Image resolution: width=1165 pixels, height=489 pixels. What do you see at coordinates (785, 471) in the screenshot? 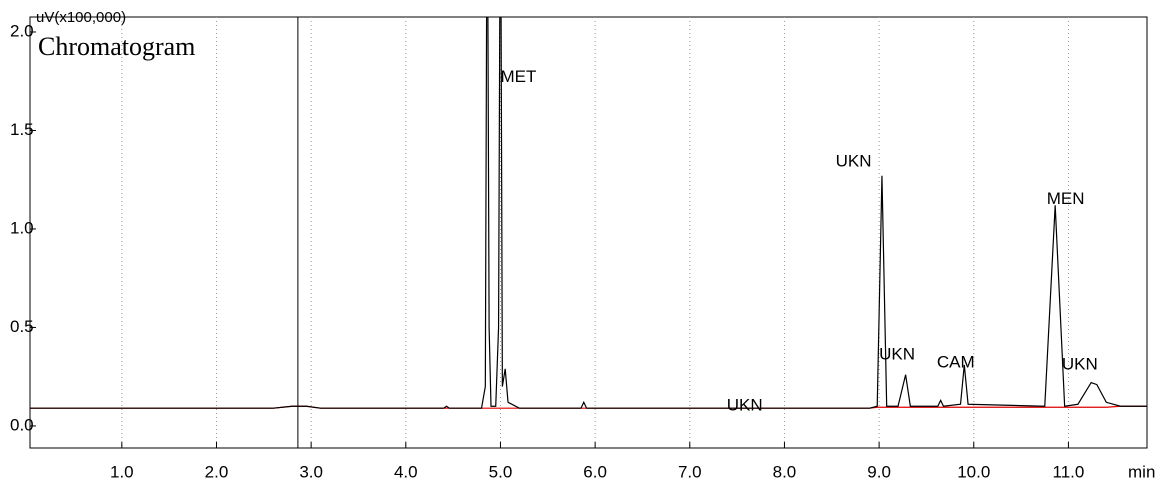
I see `x-tick-label: 8.0` at bounding box center [785, 471].